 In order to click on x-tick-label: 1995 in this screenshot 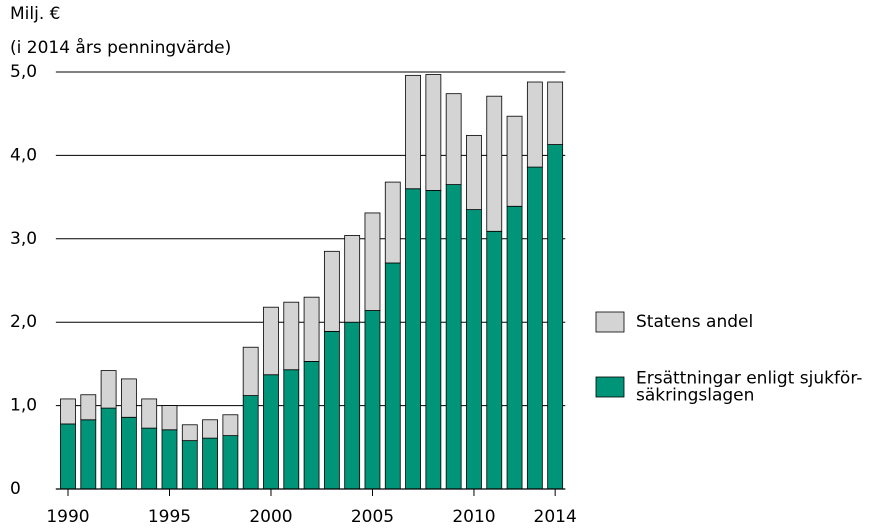, I will do `click(169, 517)`.